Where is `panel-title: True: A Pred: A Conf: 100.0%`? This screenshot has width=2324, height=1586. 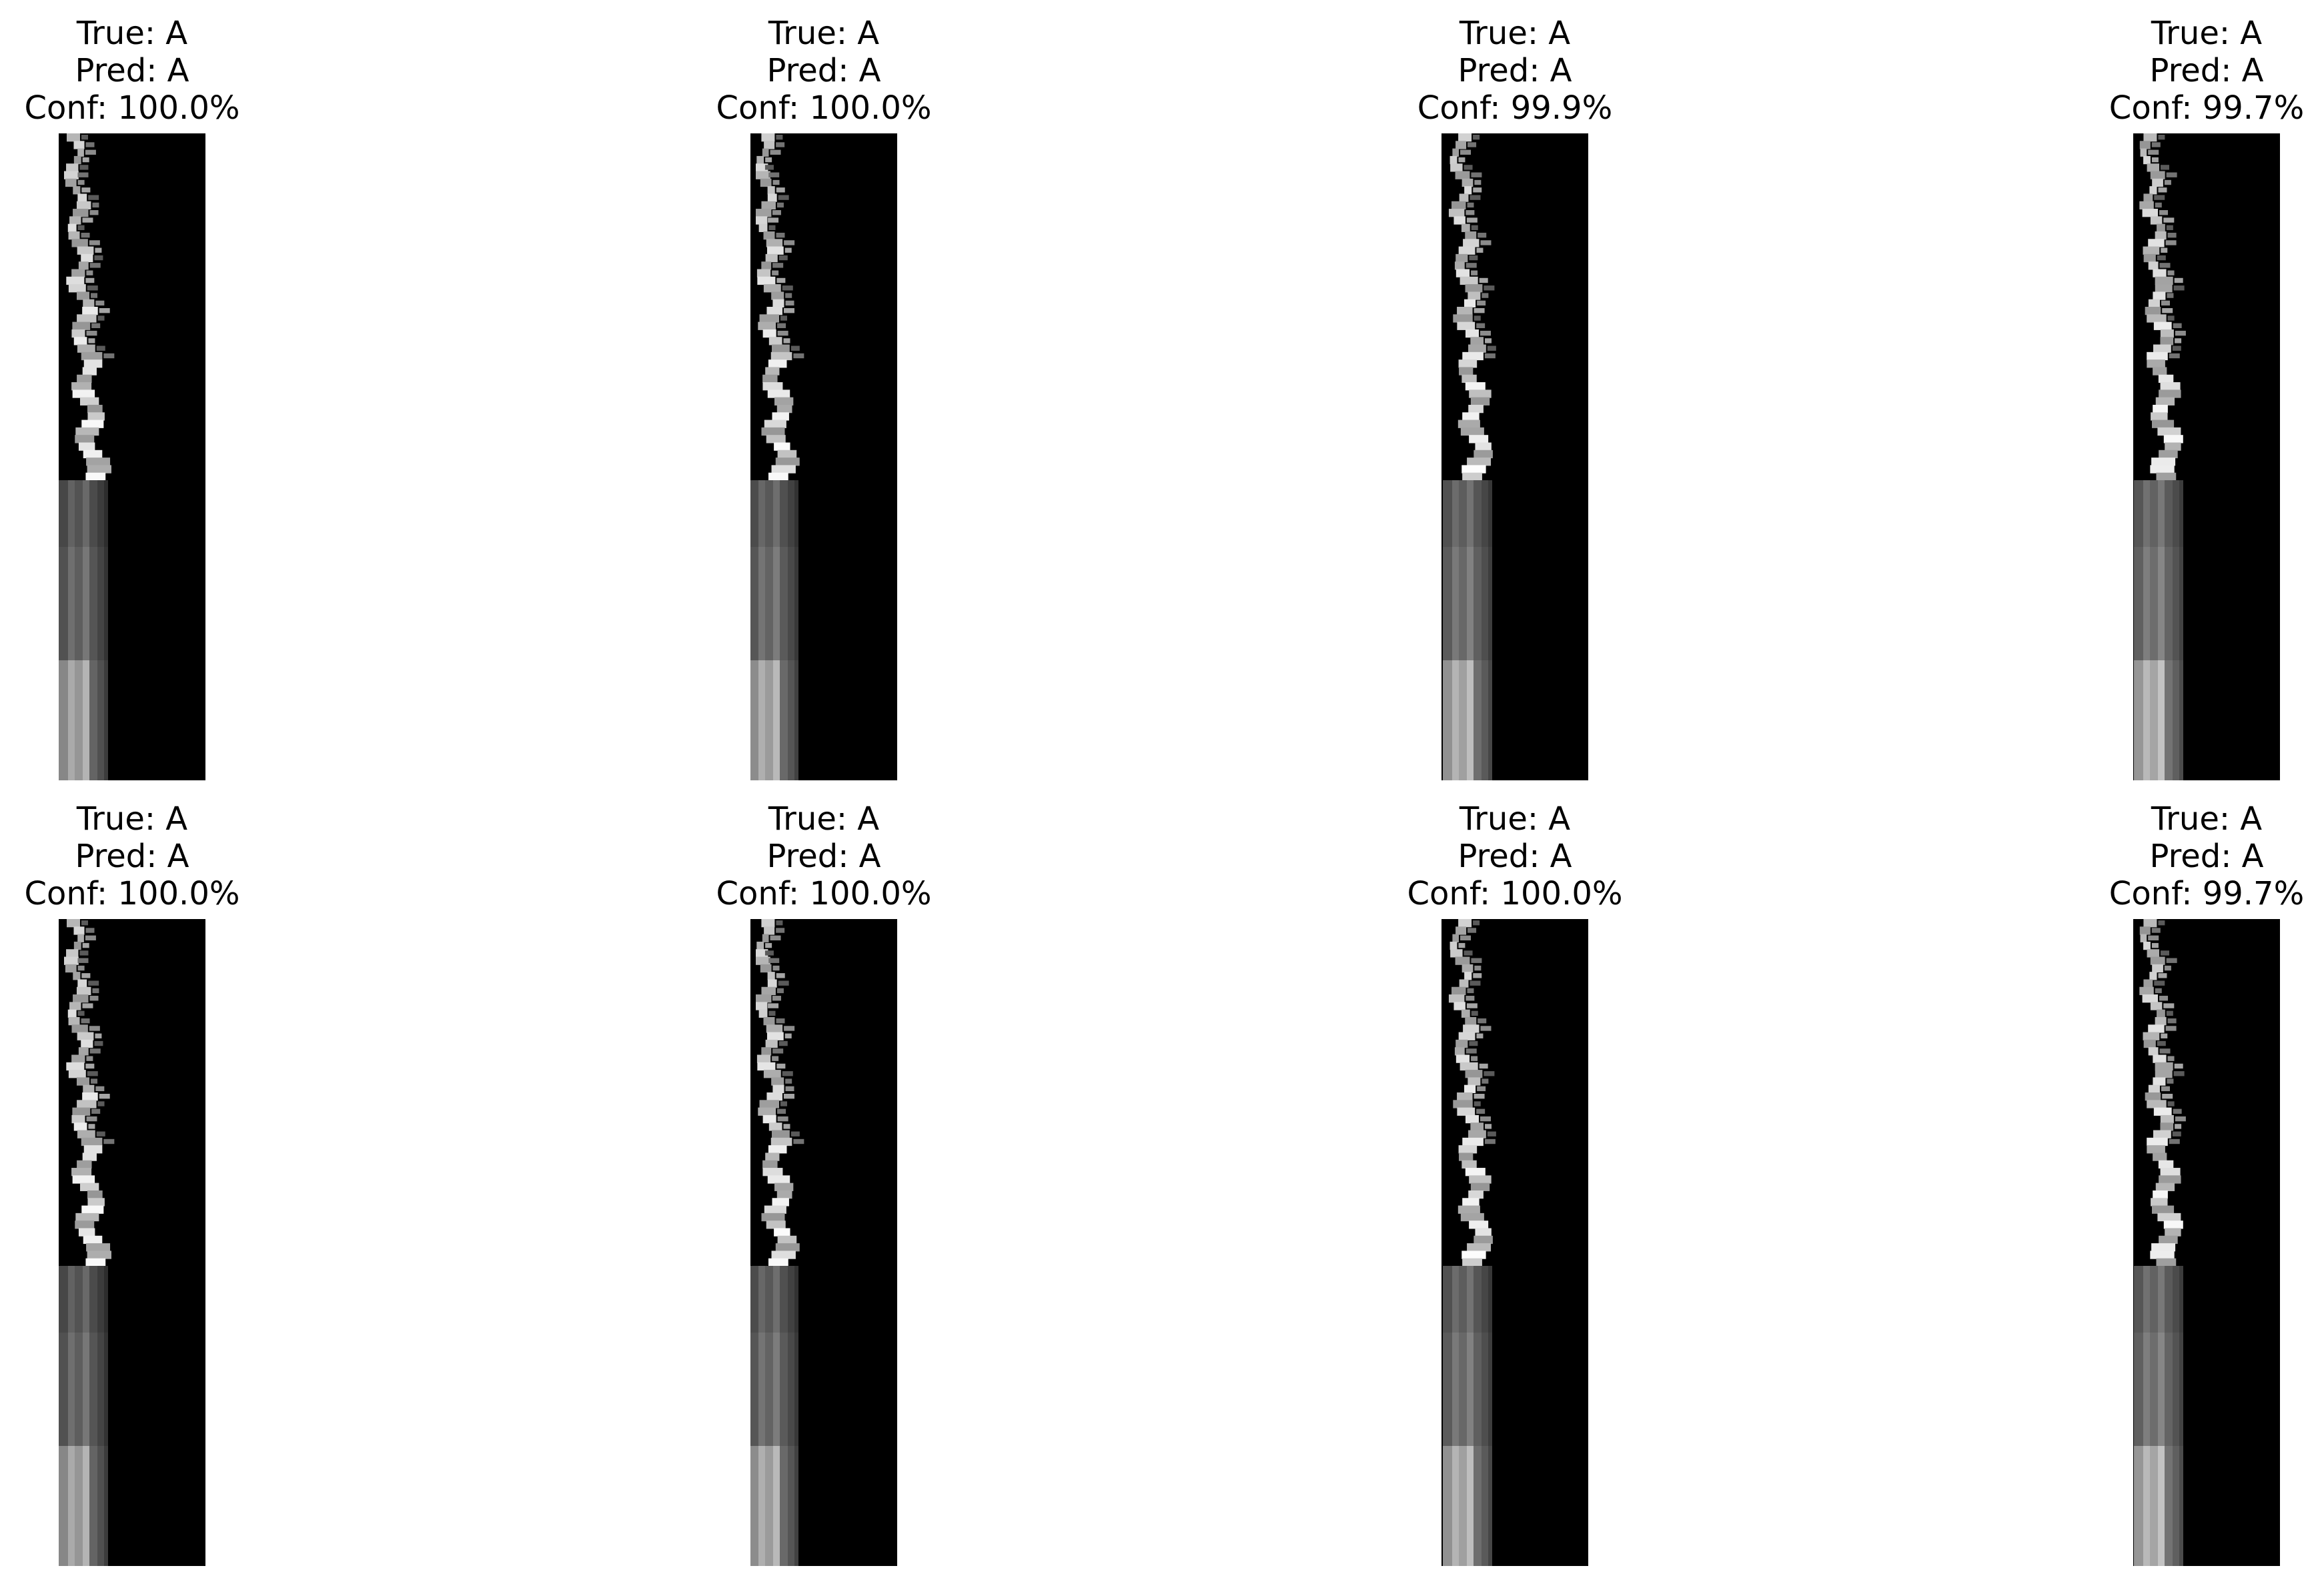 panel-title: True: A Pred: A Conf: 100.0% is located at coordinates (824, 71).